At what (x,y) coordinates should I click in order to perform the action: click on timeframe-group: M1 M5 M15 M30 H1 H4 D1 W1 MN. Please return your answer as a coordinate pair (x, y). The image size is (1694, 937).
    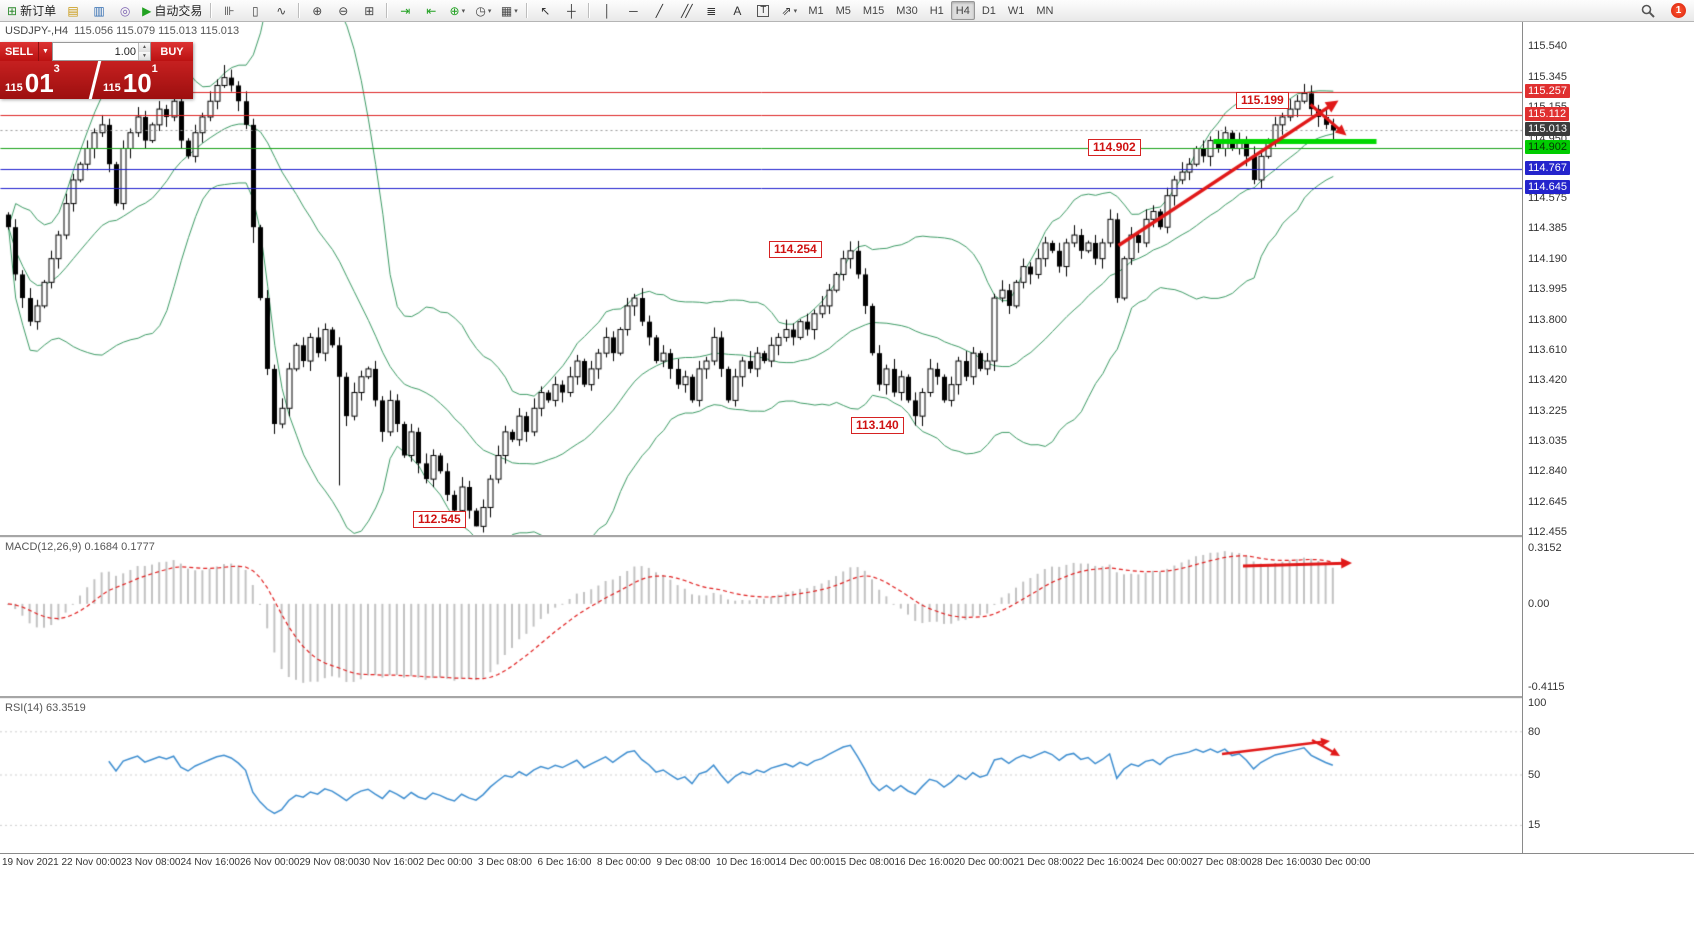
    Looking at the image, I should click on (930, 11).